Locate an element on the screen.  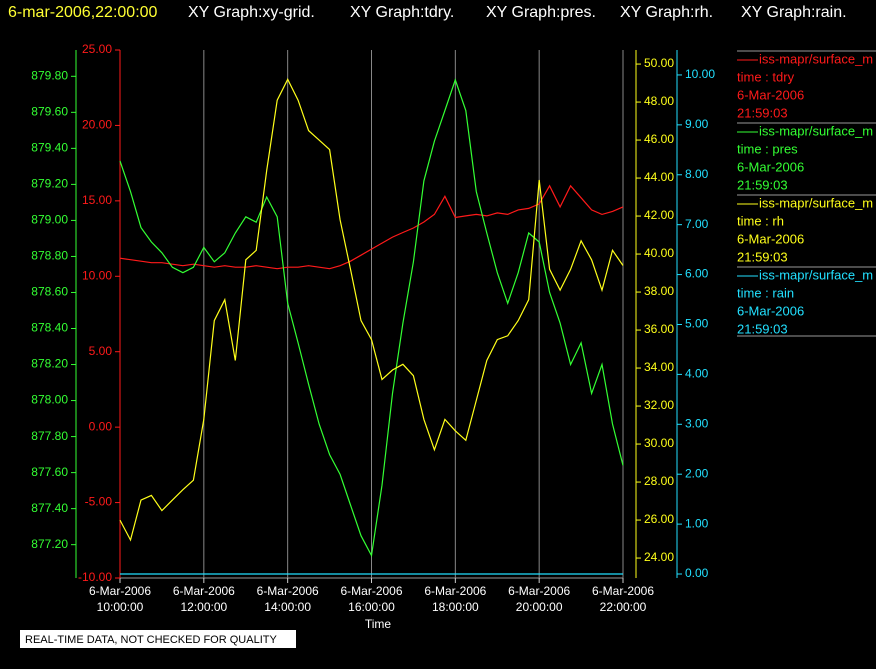
y-tick-label: -10.00 is located at coordinates (95, 577).